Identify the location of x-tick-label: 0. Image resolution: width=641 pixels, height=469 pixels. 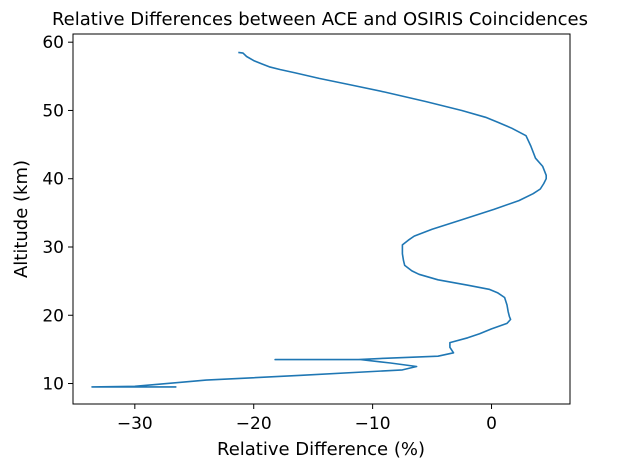
(491, 424).